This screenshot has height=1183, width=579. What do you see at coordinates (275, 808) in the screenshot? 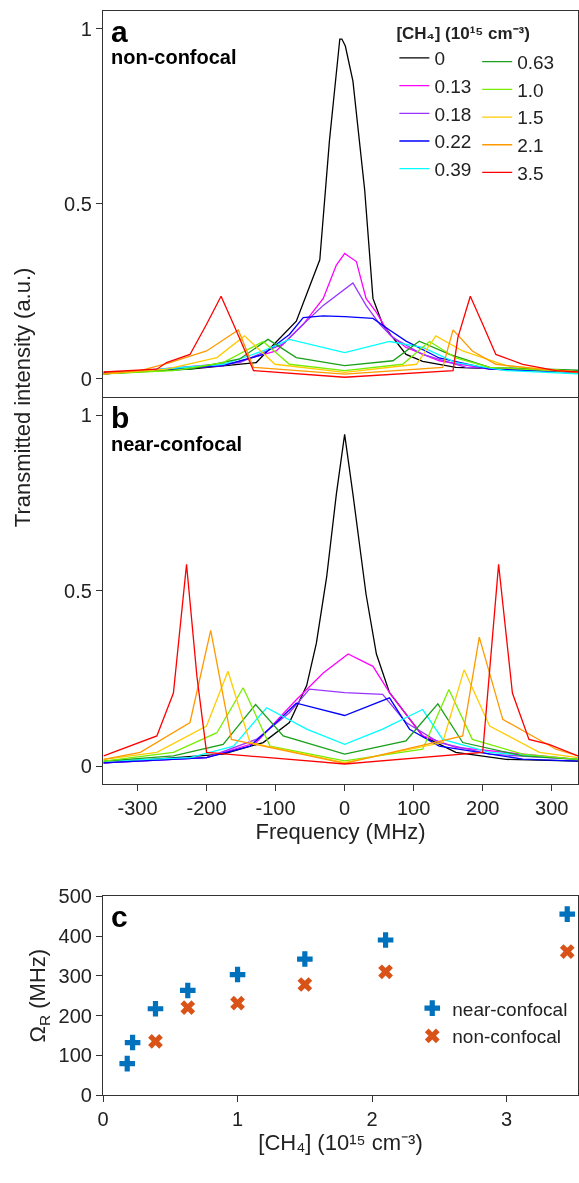
I see `x-tick-label: -100` at bounding box center [275, 808].